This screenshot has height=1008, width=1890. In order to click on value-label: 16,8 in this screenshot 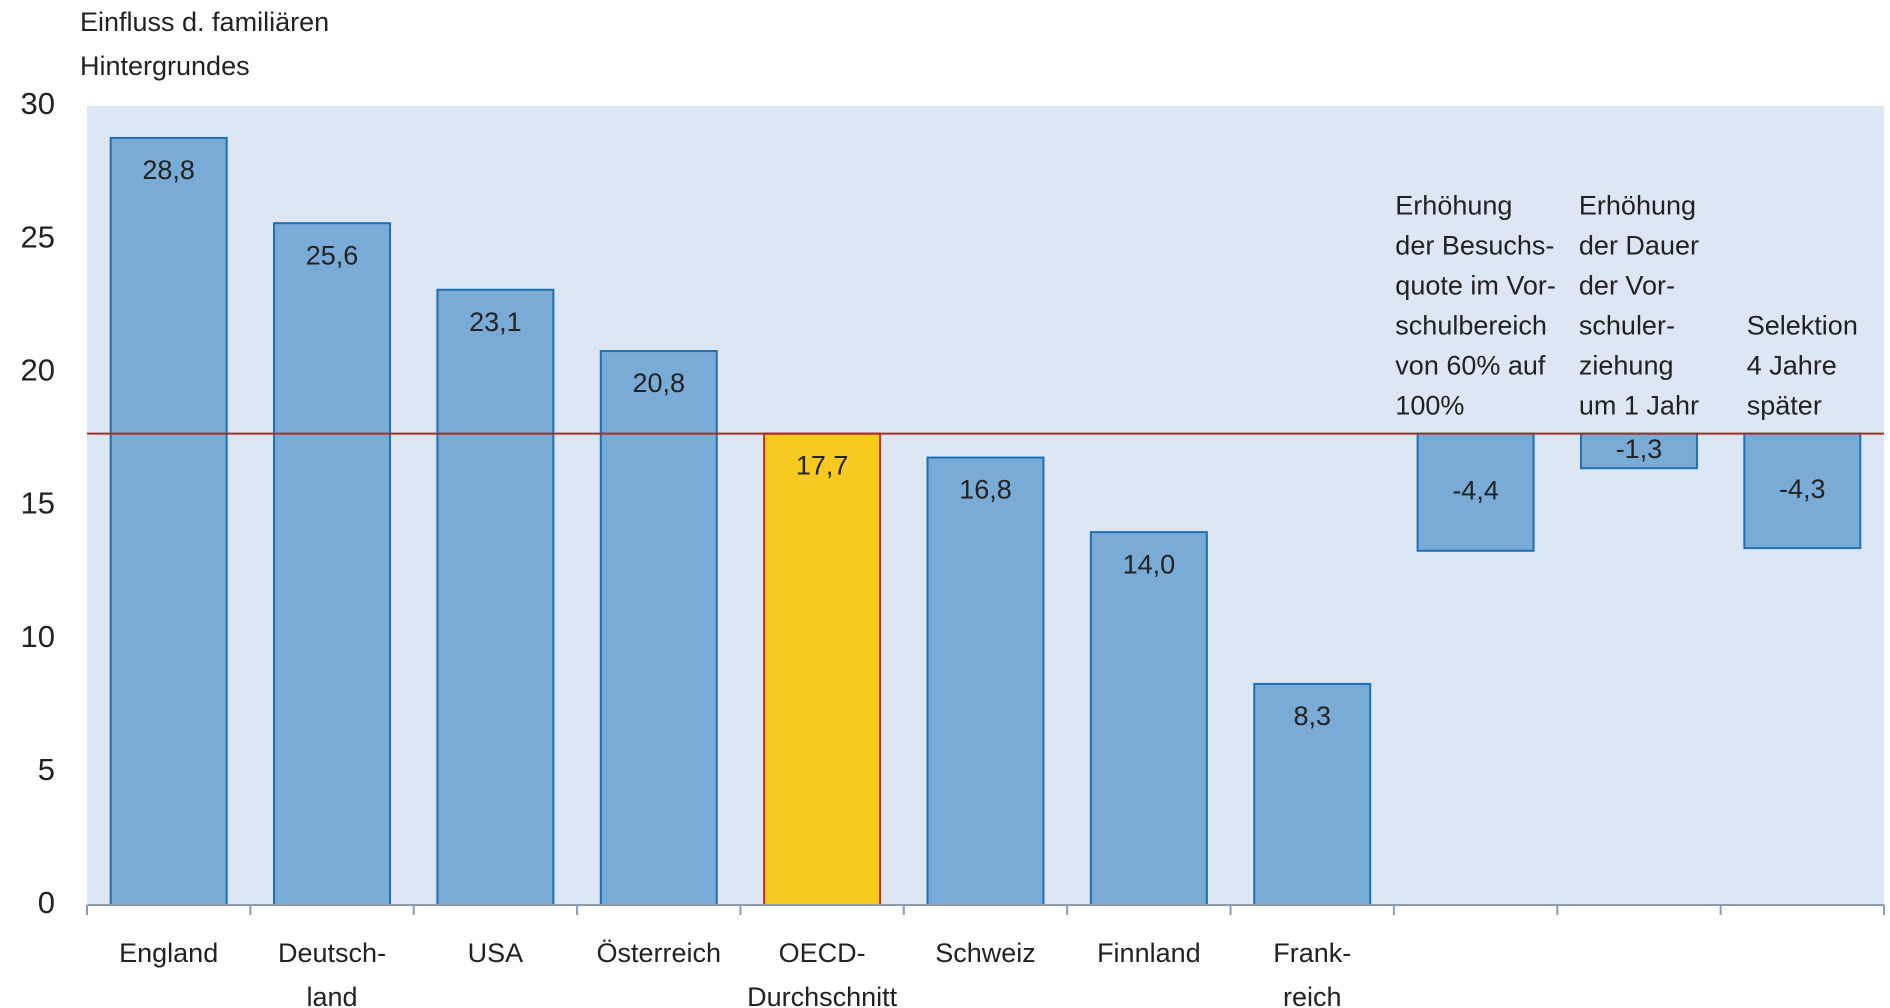, I will do `click(985, 490)`.